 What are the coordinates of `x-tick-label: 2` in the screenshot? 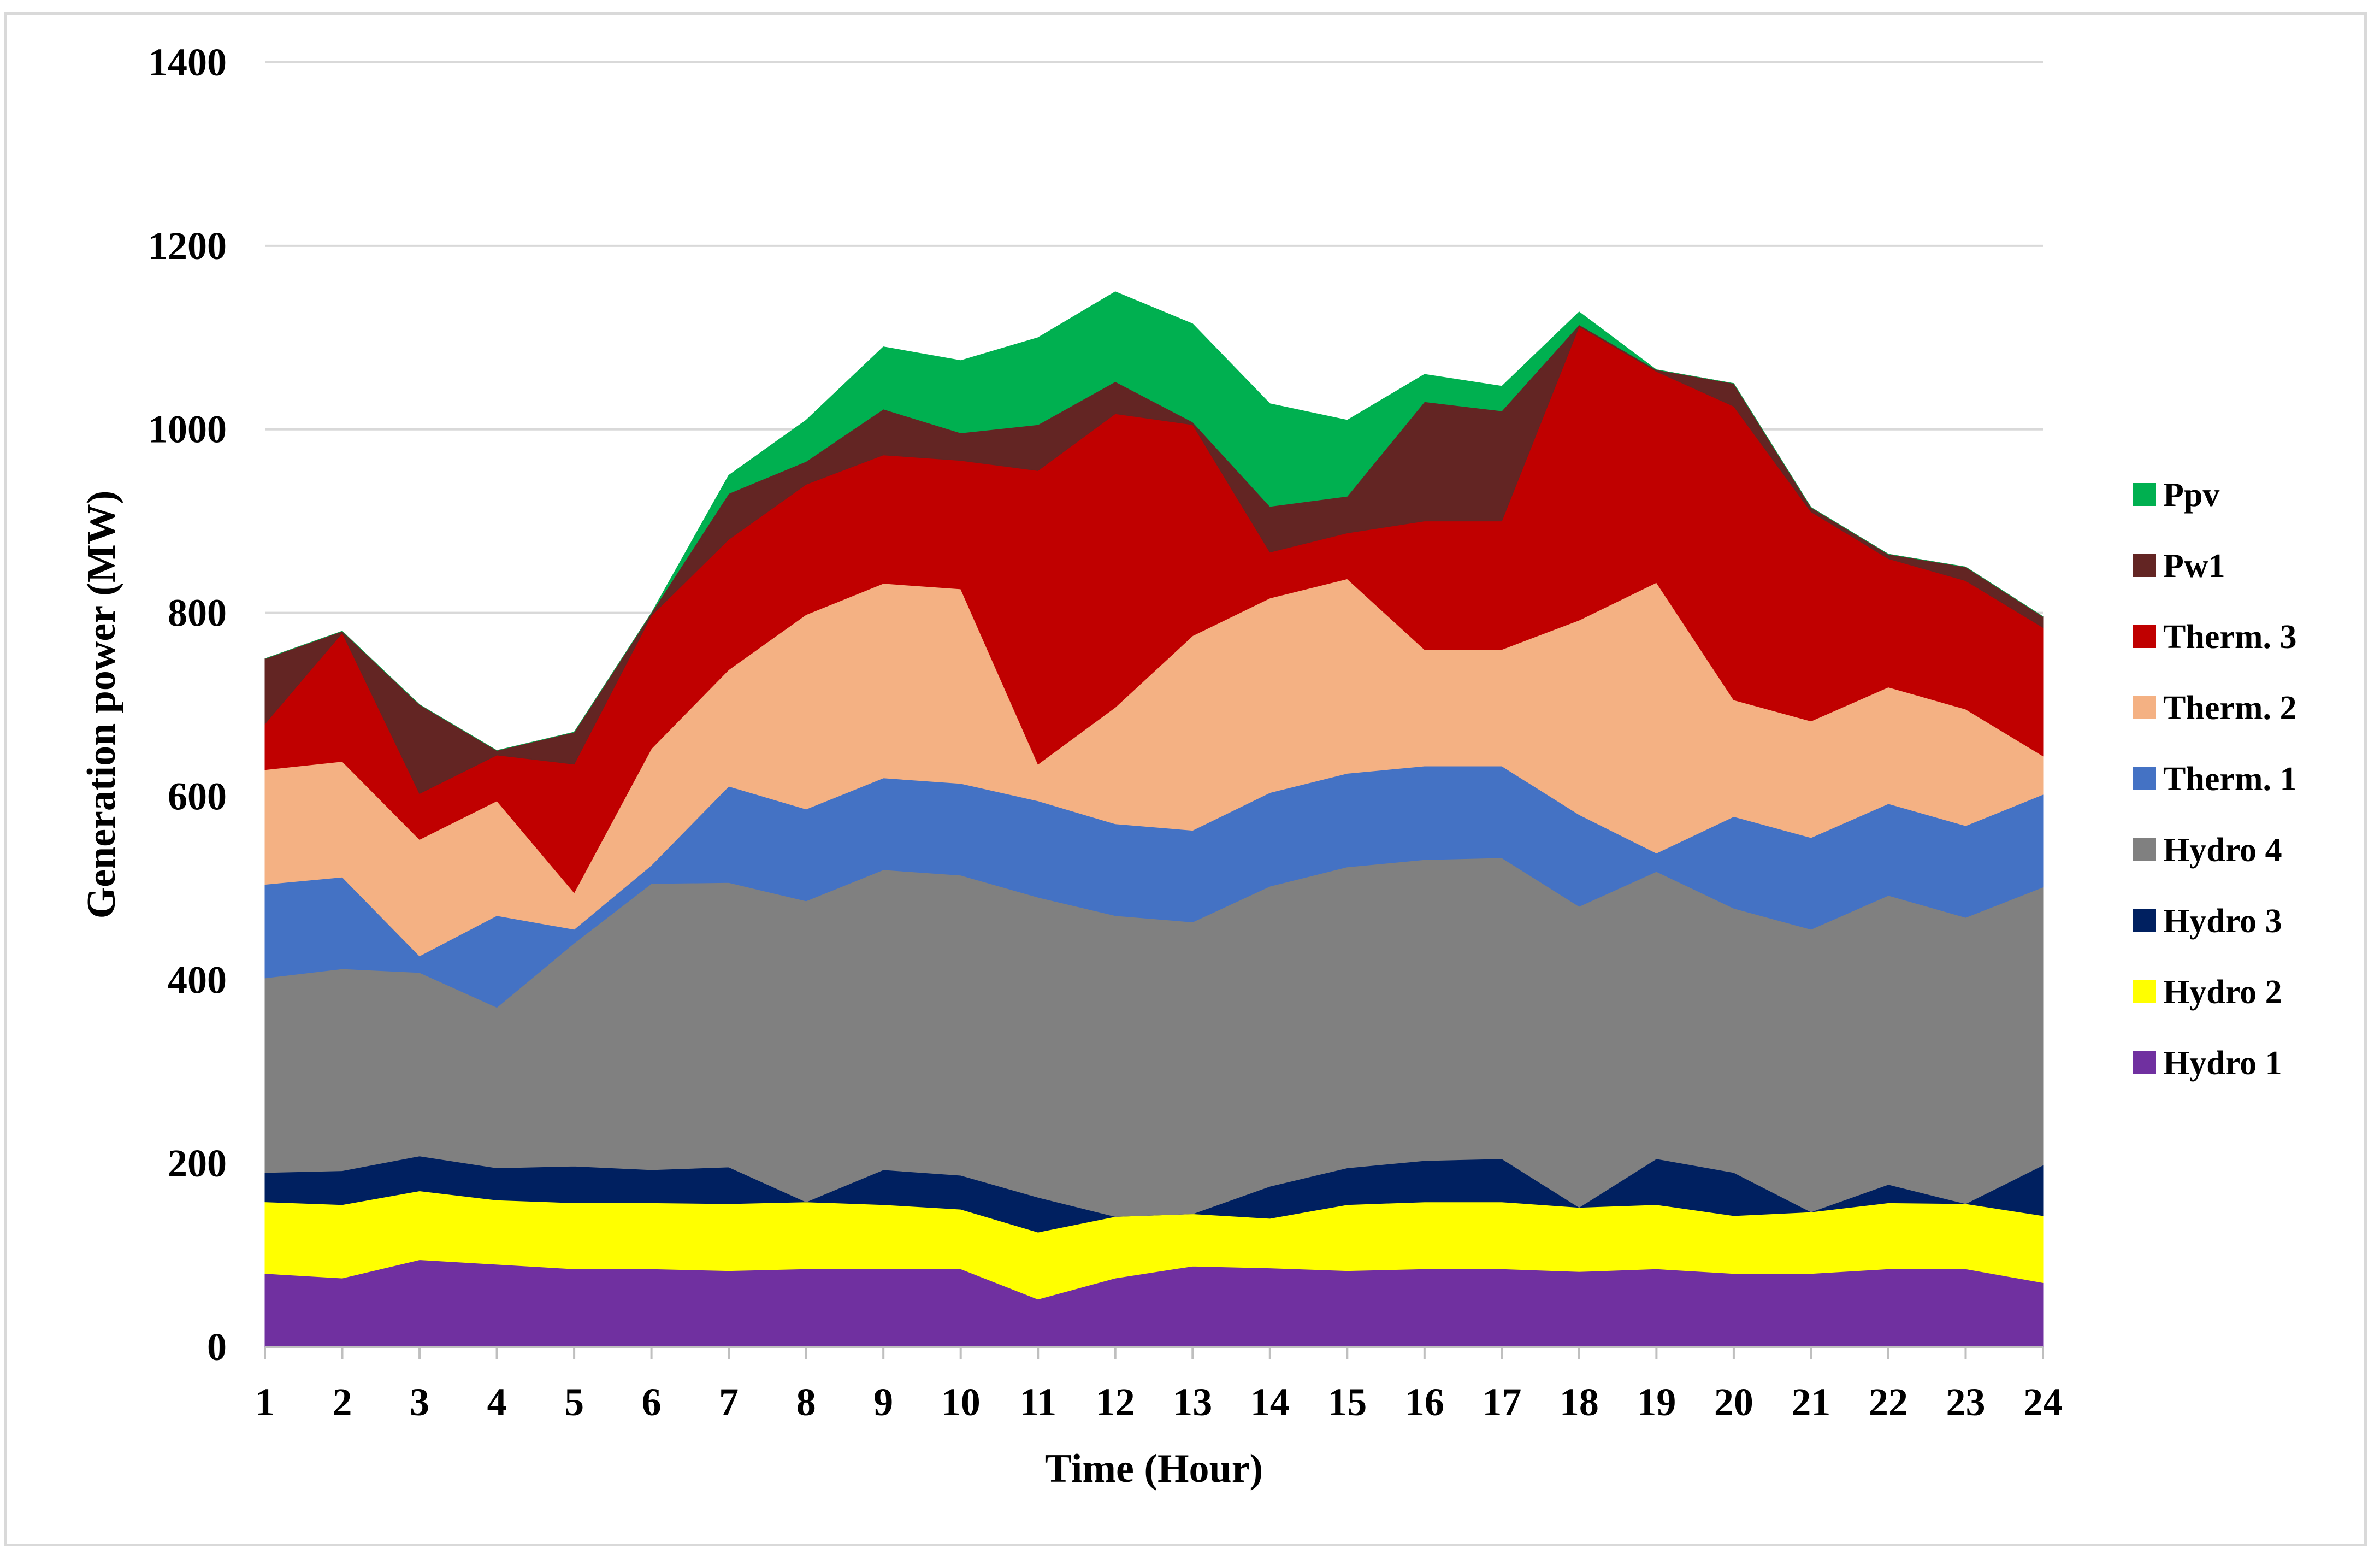 It's located at (342, 1402).